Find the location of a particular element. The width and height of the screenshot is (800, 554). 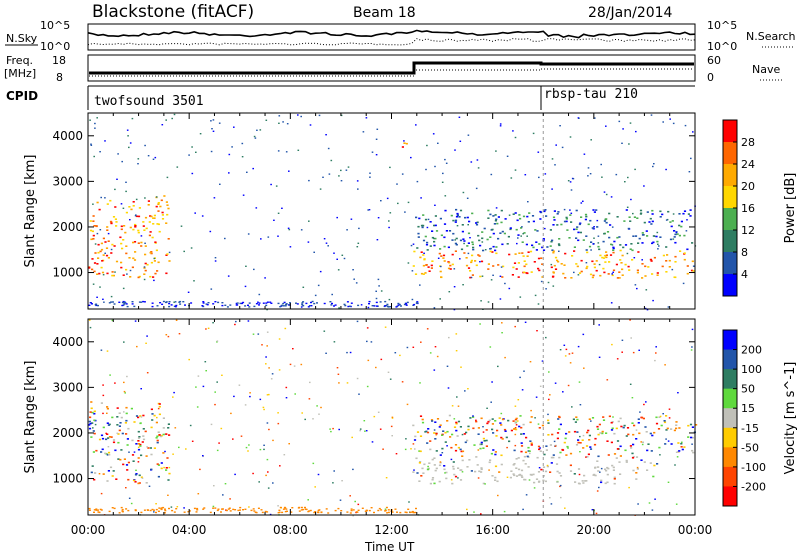

x-tick-label: 20:00 is located at coordinates (594, 530).